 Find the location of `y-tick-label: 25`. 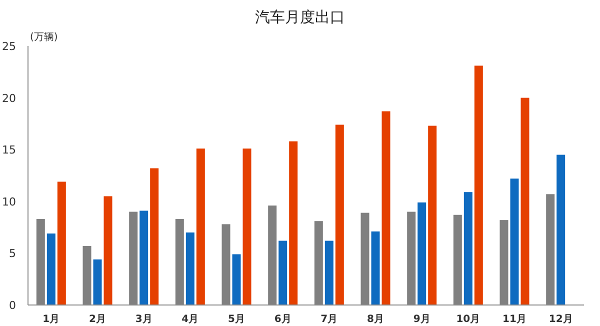

y-tick-label: 25 is located at coordinates (9, 46).